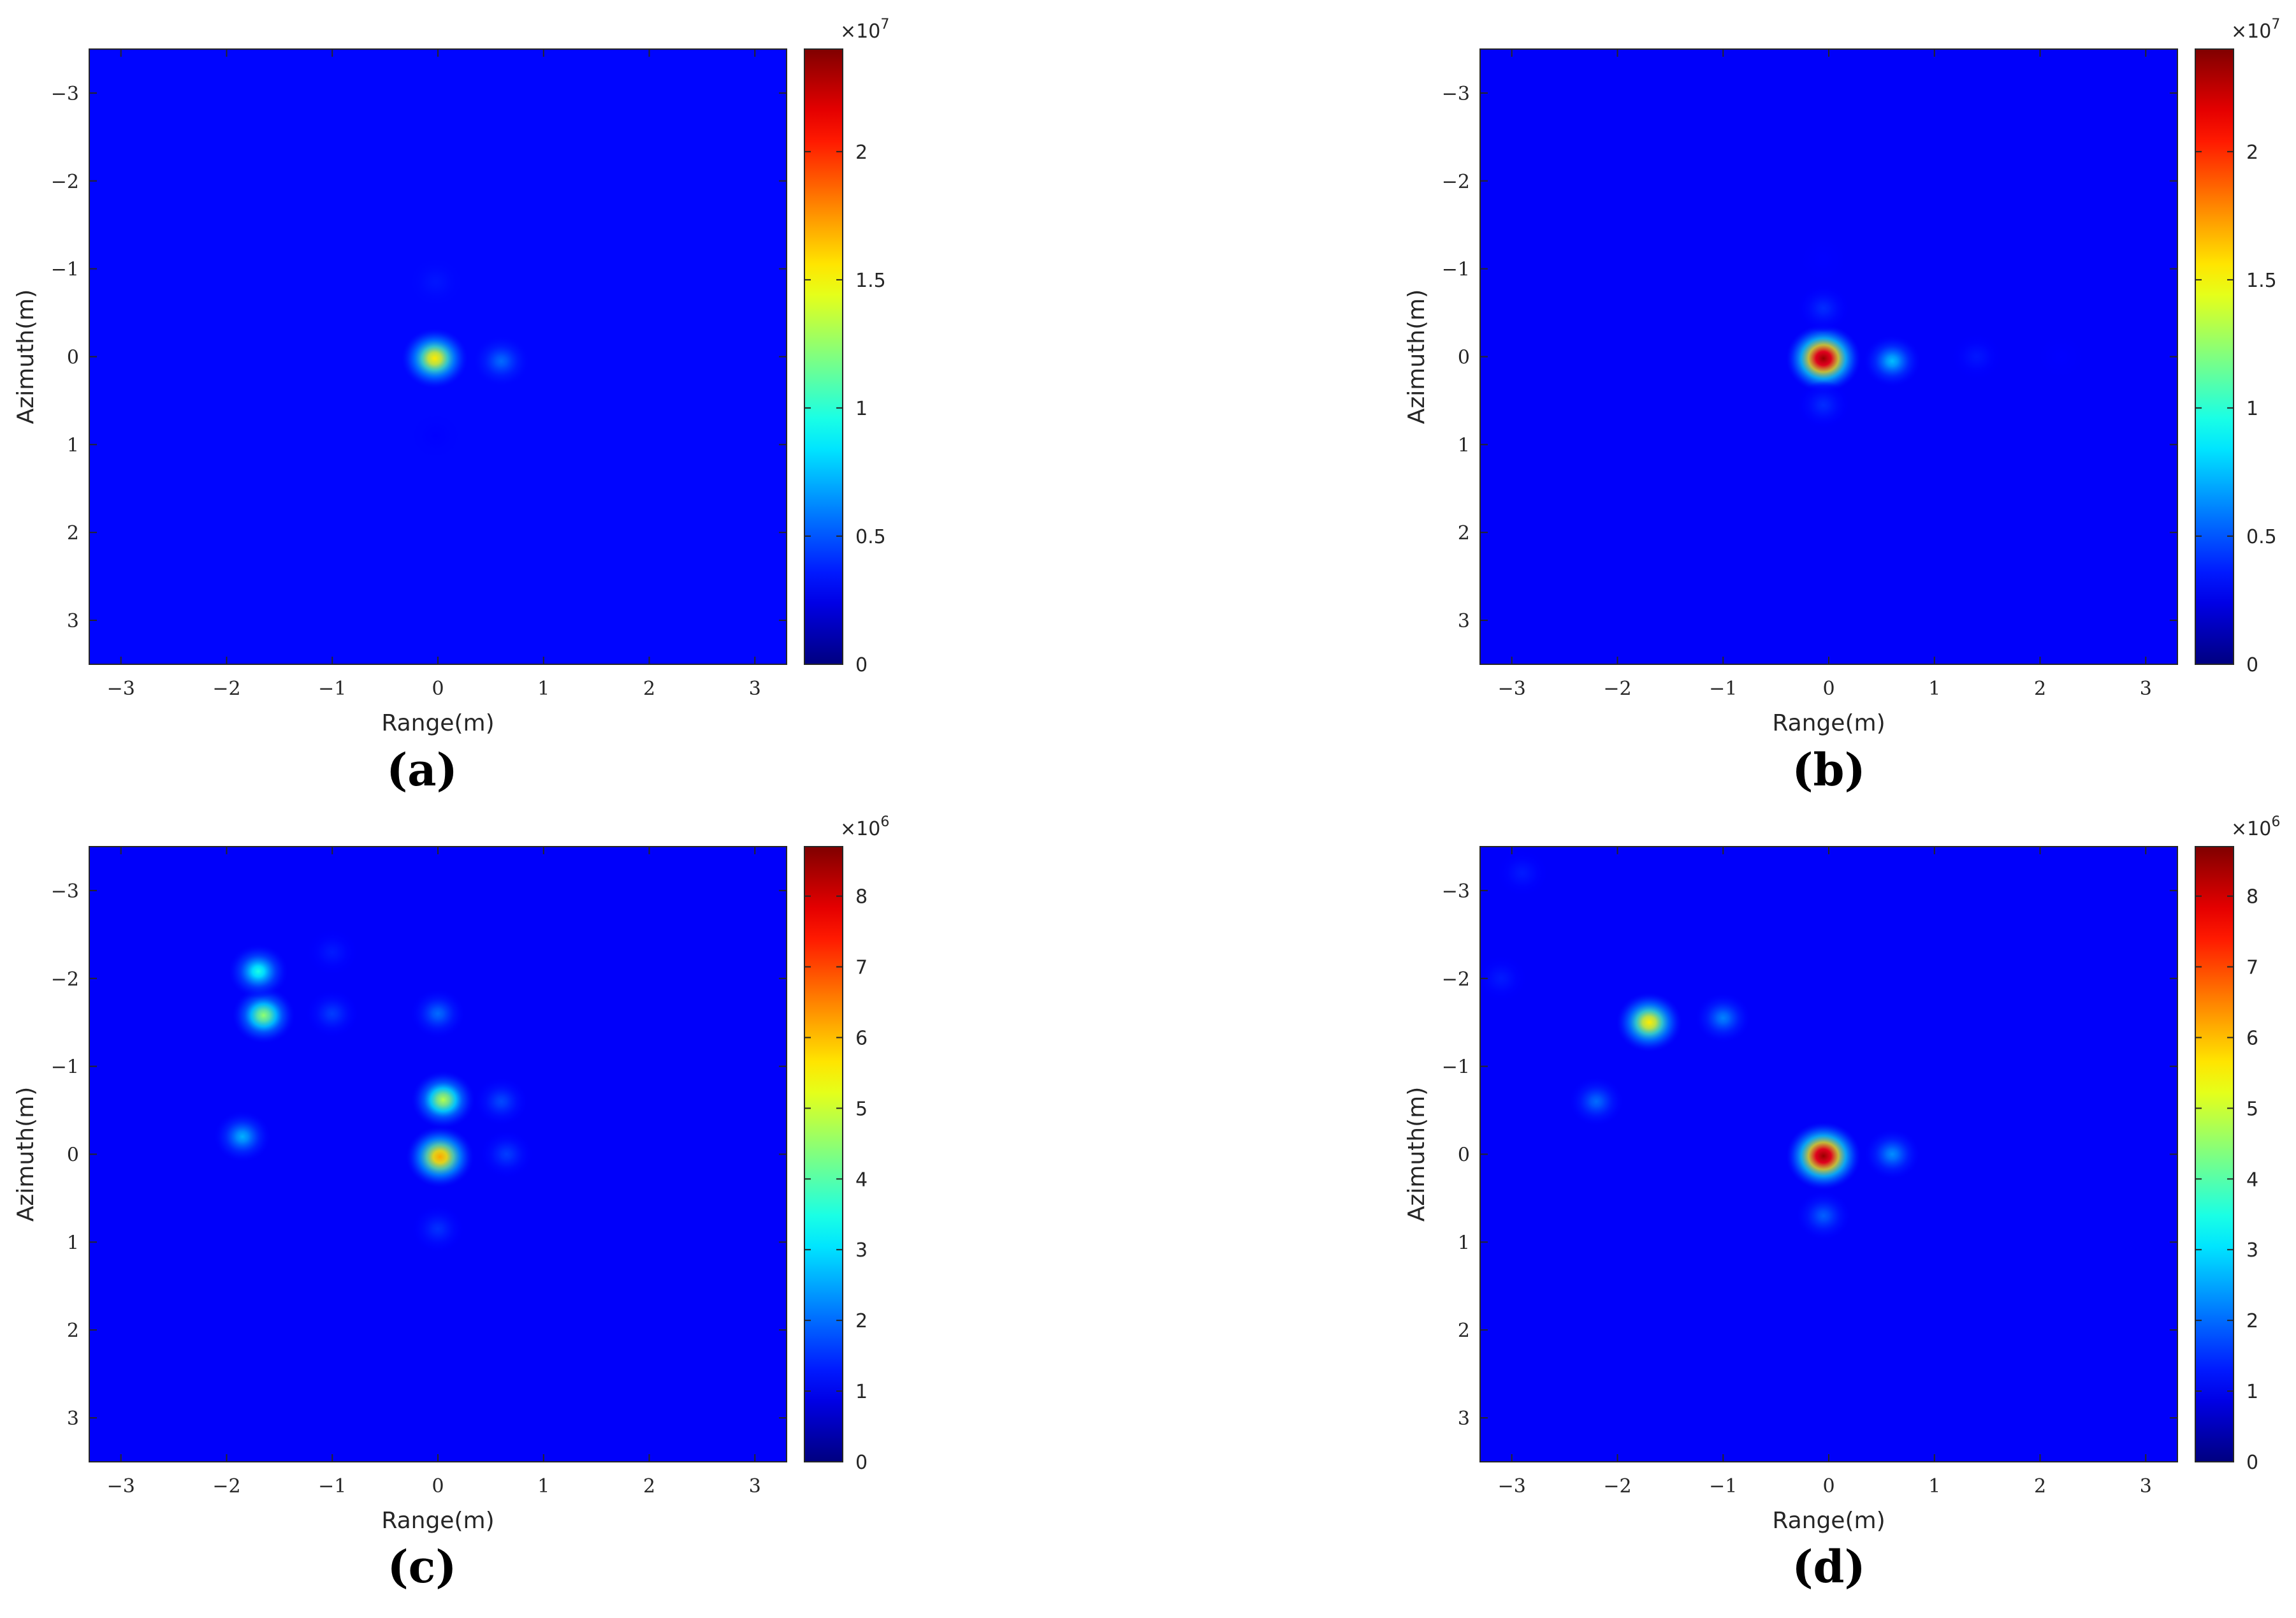  I want to click on colorbar-tick-label: 6, so click(861, 1038).